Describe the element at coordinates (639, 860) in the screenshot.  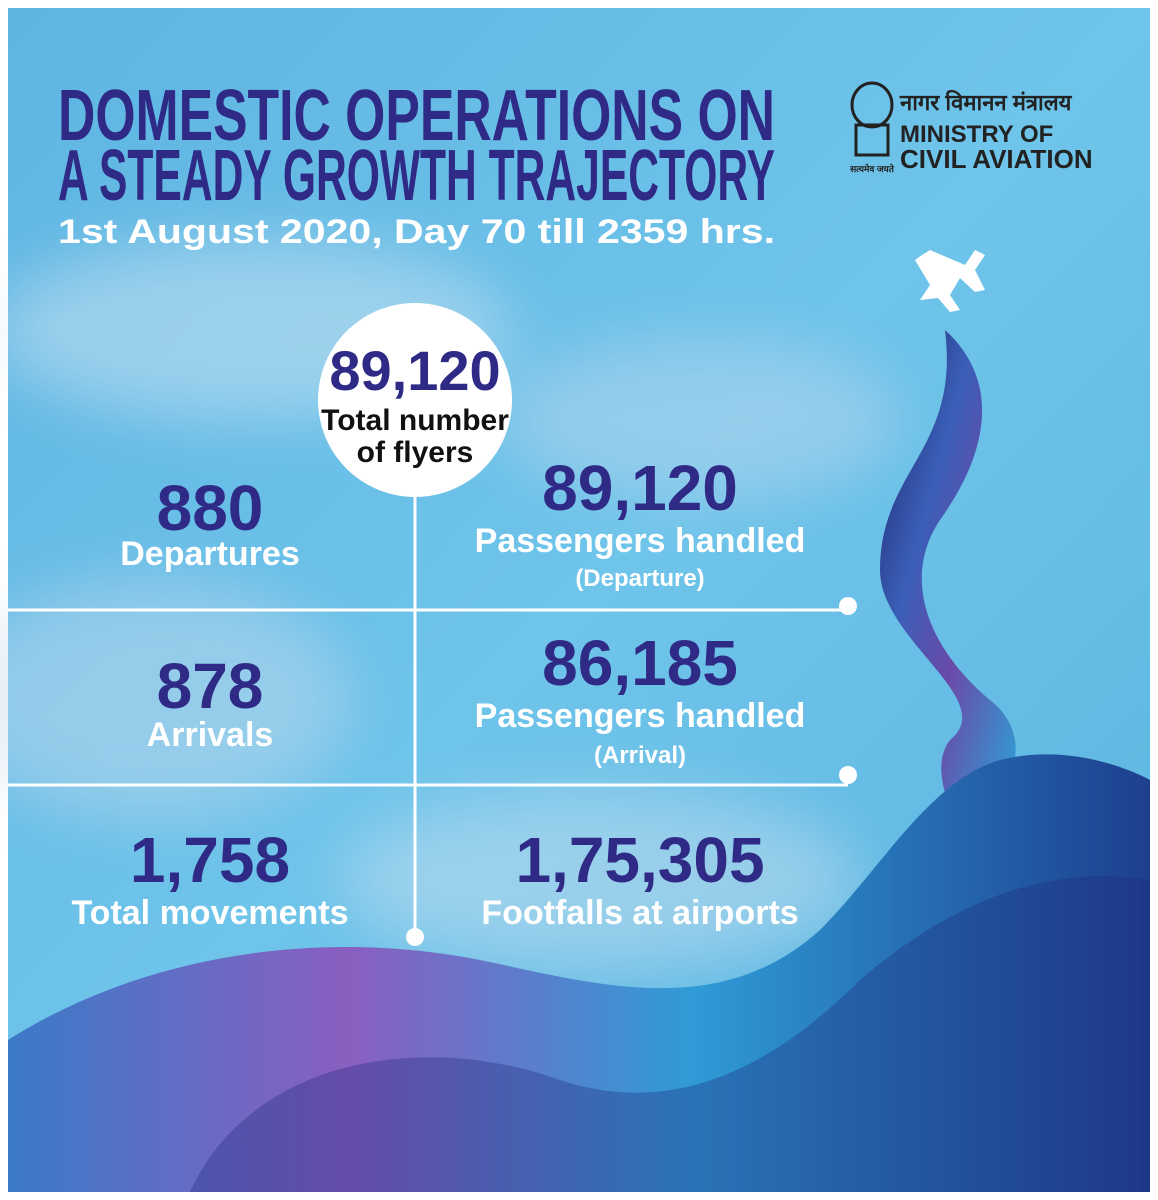
I see `stat-value: 1,75,305` at that location.